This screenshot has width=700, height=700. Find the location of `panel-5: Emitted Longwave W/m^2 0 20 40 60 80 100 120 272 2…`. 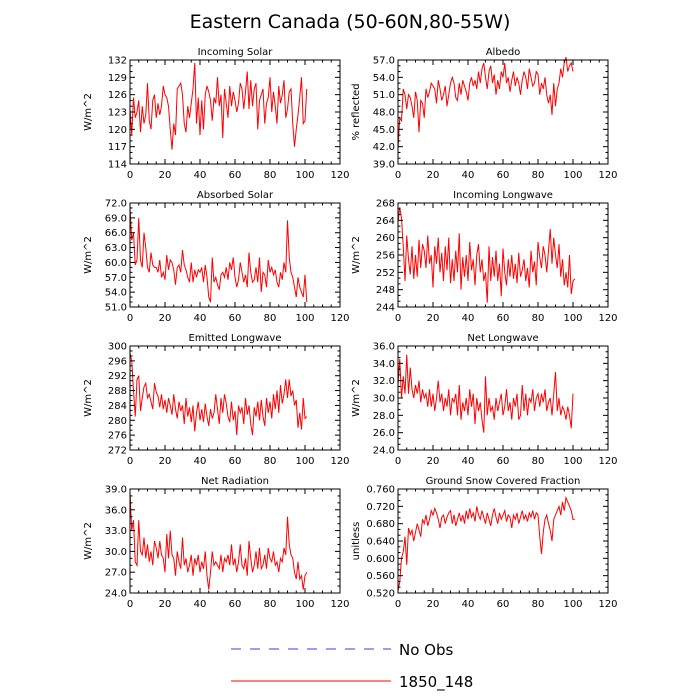

panel-5: Emitted Longwave W/m^2 0 20 40 60 80 100 120 272 2… is located at coordinates (216, 400).